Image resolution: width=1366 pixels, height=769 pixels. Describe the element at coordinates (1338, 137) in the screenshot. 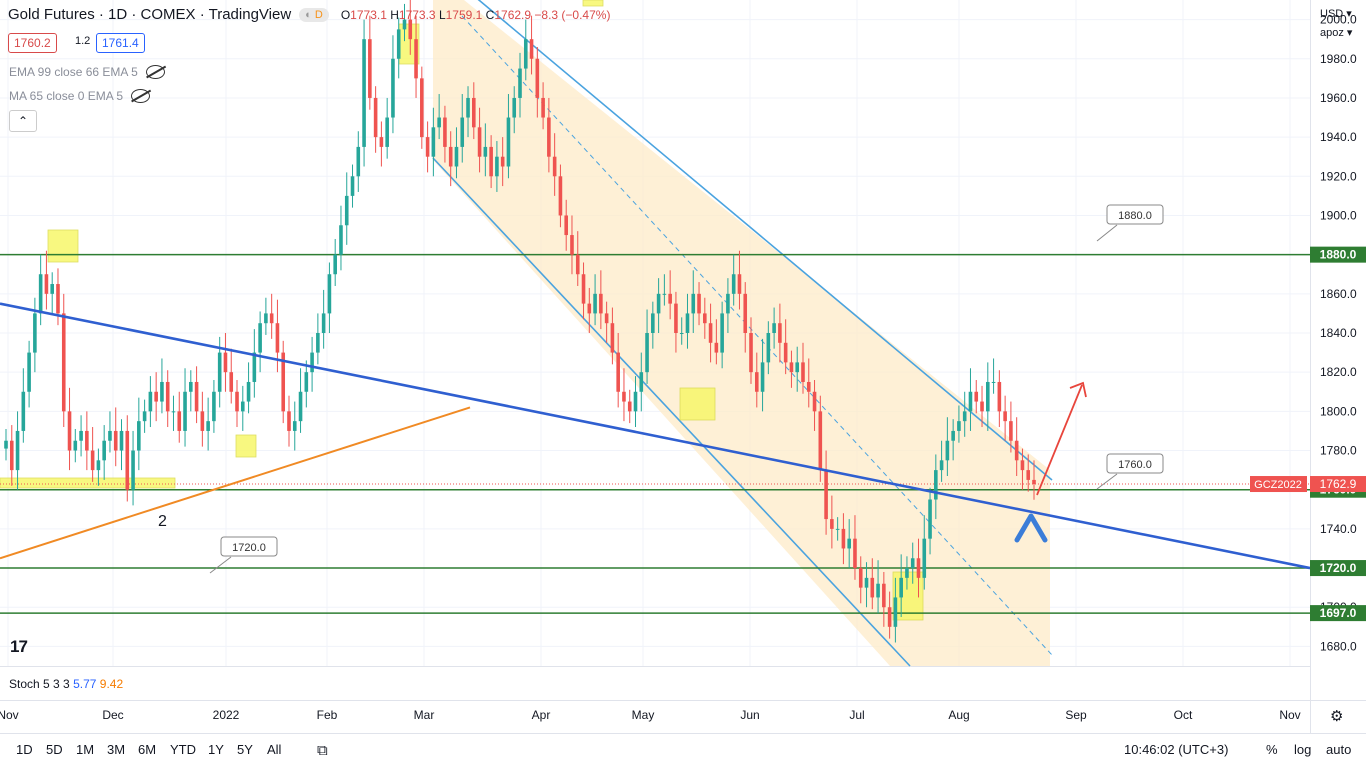

I see `price-tick-label: 1940.0` at that location.